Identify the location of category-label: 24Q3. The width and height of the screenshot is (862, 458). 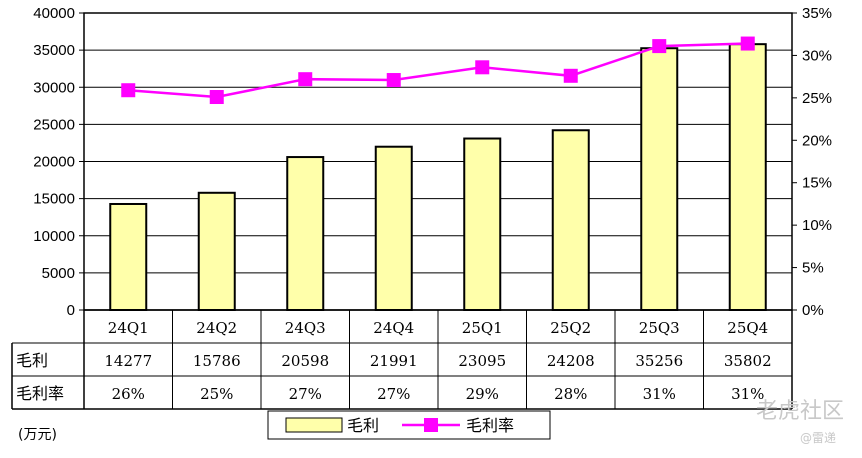
(305, 328).